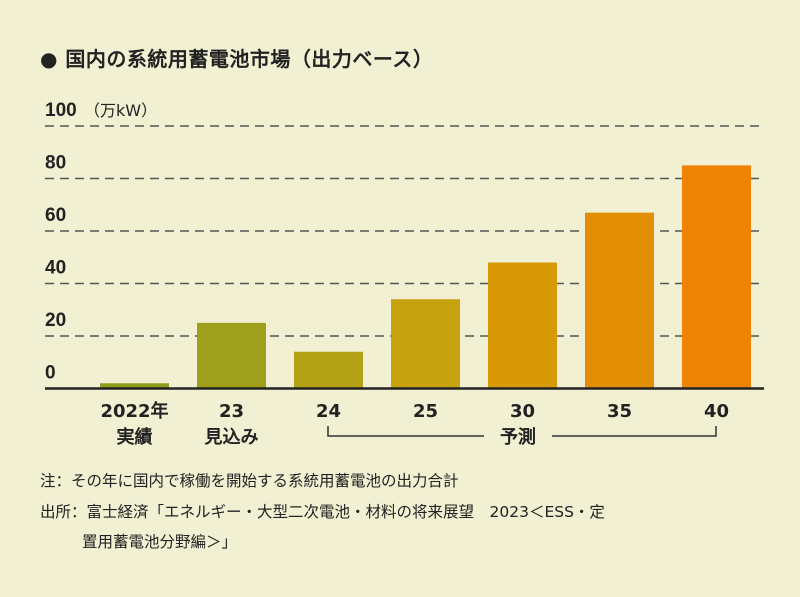 The image size is (800, 597). I want to click on x-tick-label: 25, so click(425, 411).